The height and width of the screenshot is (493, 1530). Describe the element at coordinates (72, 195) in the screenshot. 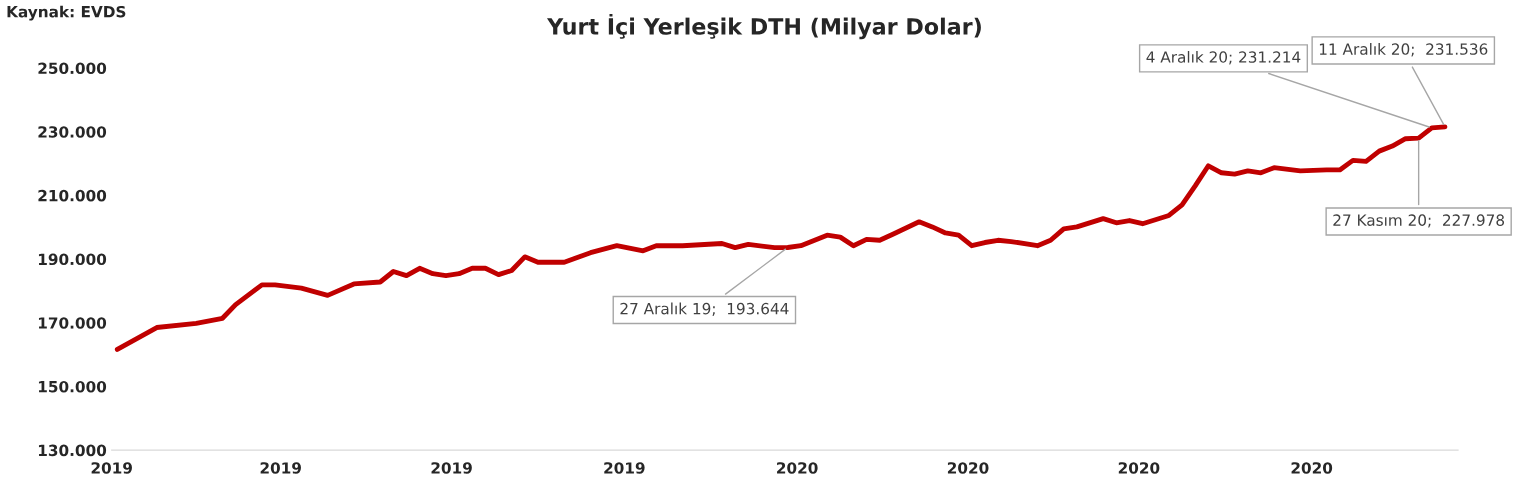

I see `y-tick-label: 210.000` at that location.